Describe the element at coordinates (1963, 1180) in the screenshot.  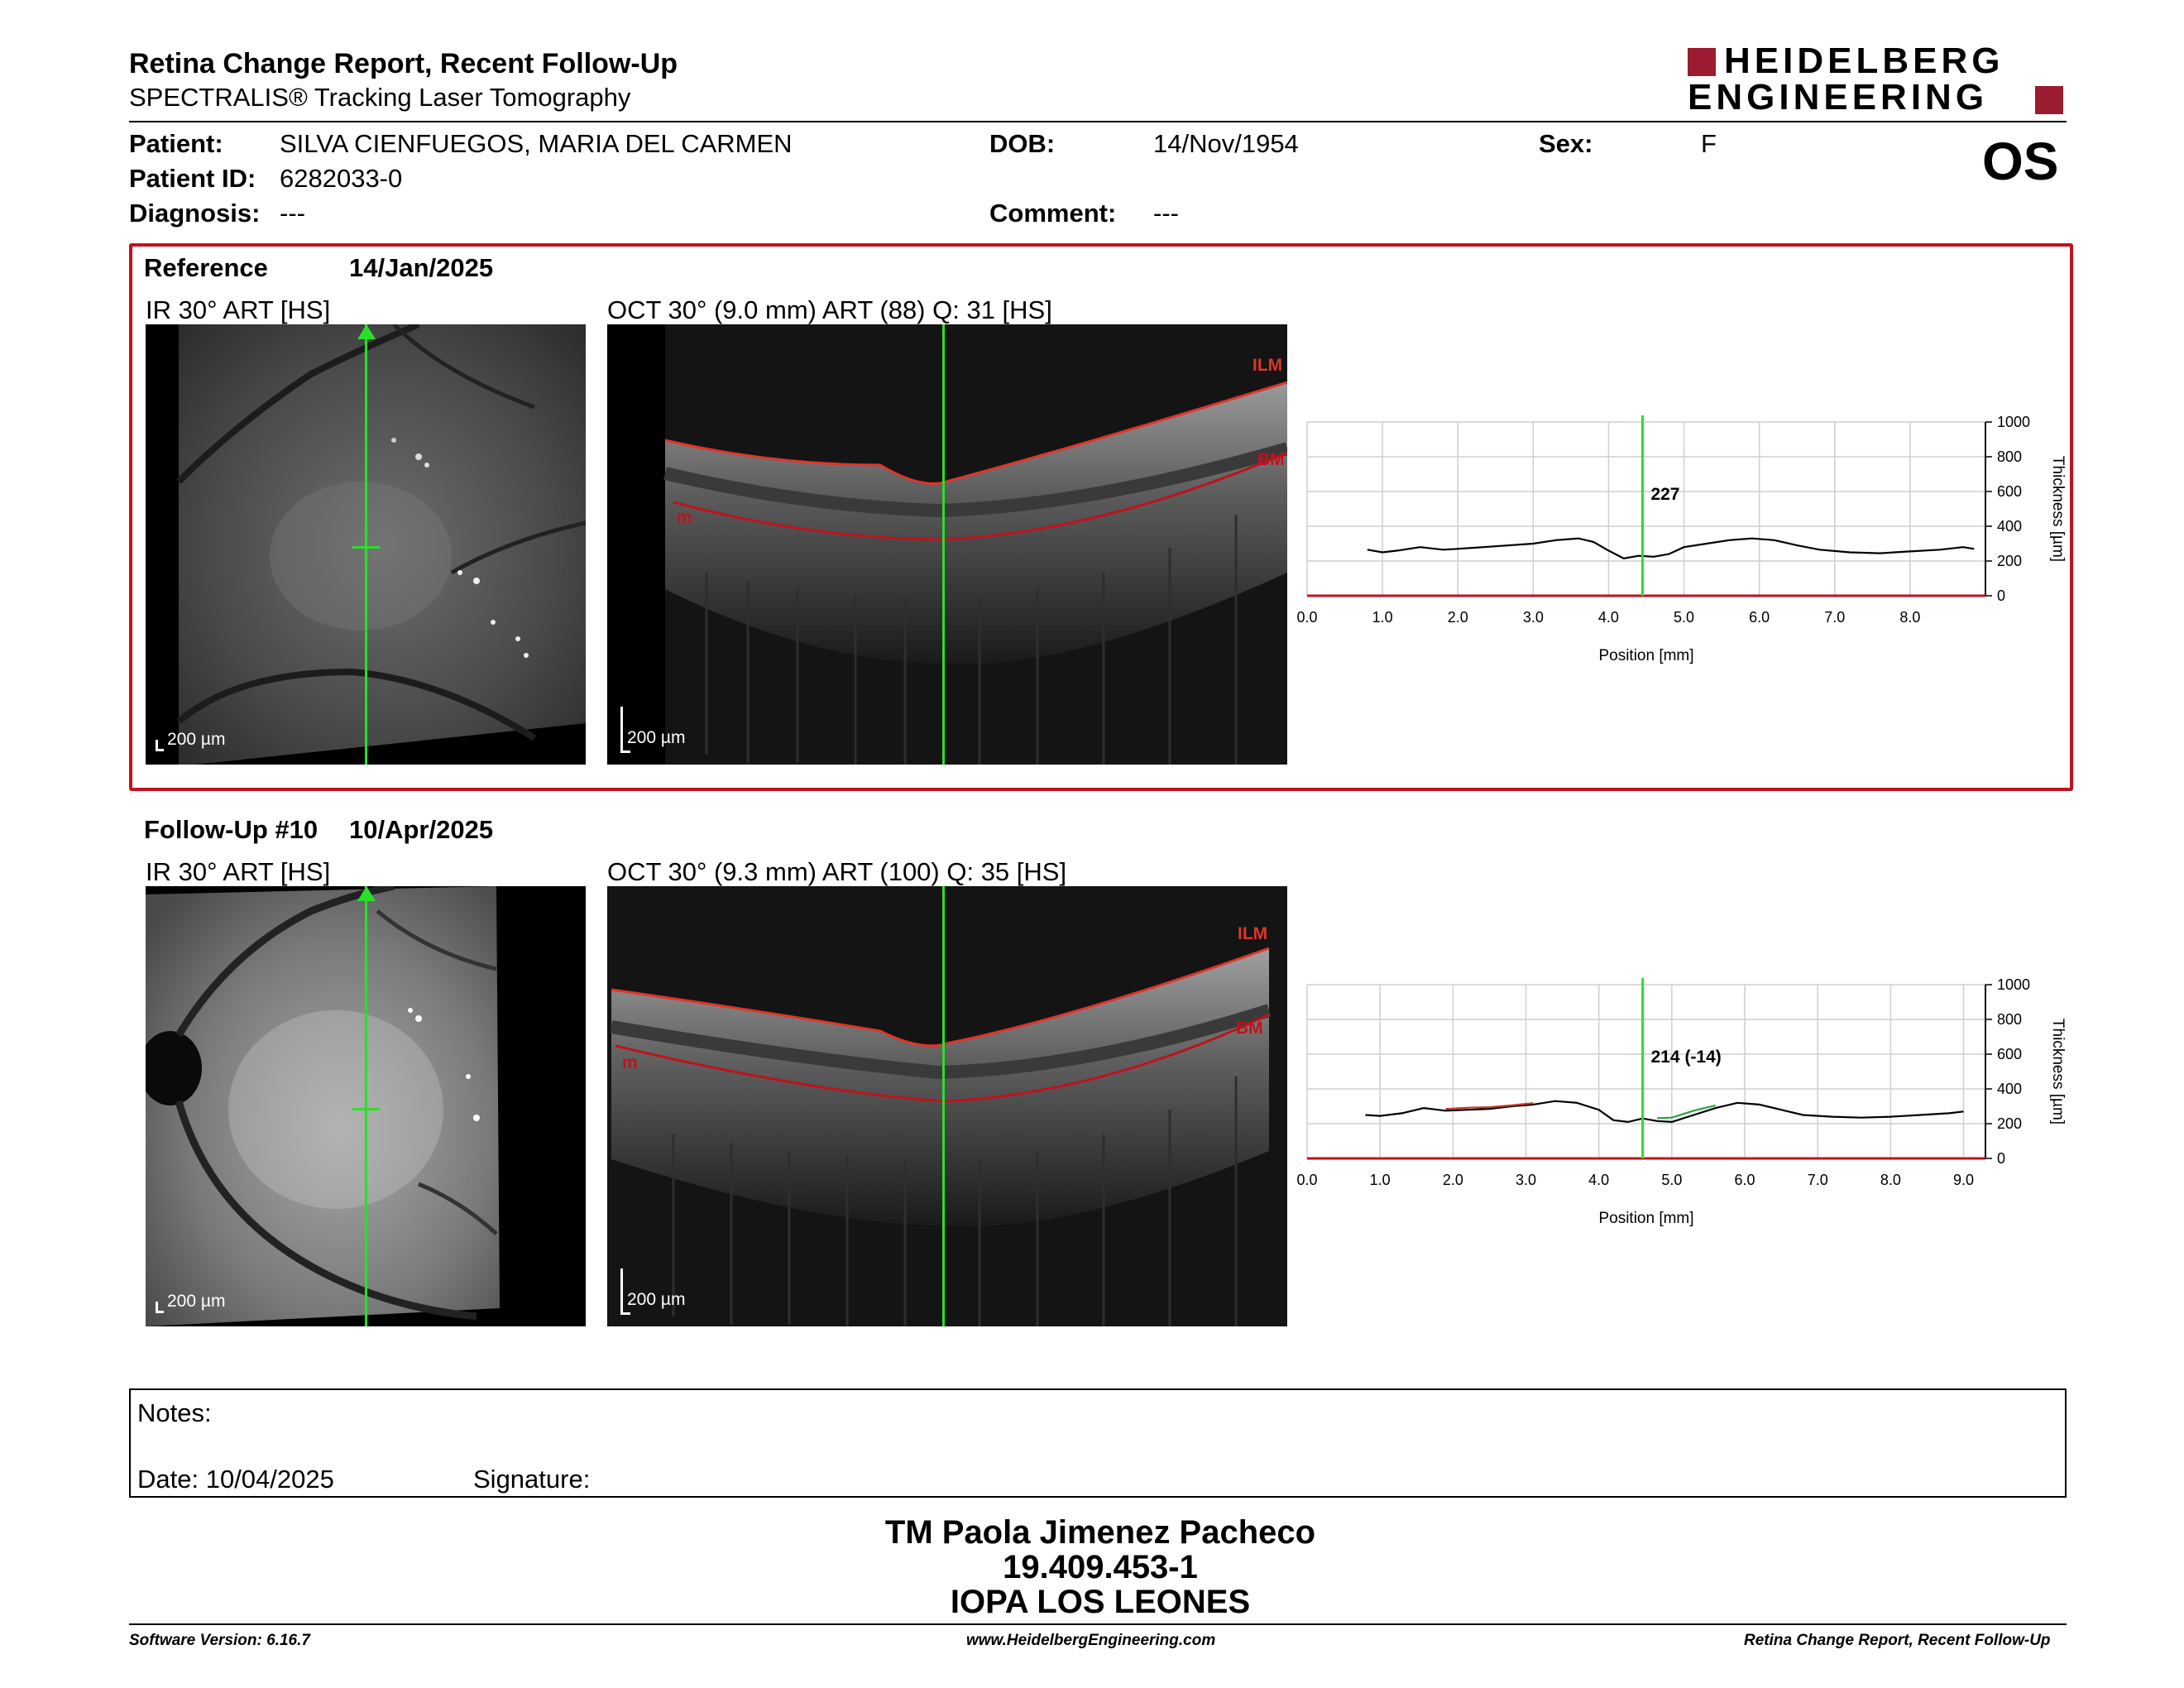
I see `chart-x-tick-label: 9.0` at that location.